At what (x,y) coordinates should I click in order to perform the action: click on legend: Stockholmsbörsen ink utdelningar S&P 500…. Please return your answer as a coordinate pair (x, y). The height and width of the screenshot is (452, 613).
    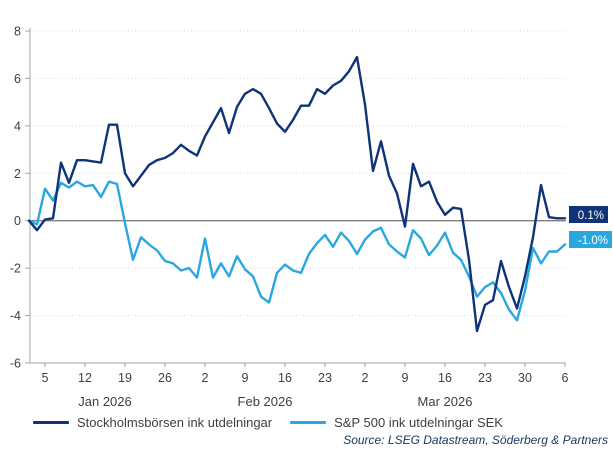
    Looking at the image, I should click on (268, 422).